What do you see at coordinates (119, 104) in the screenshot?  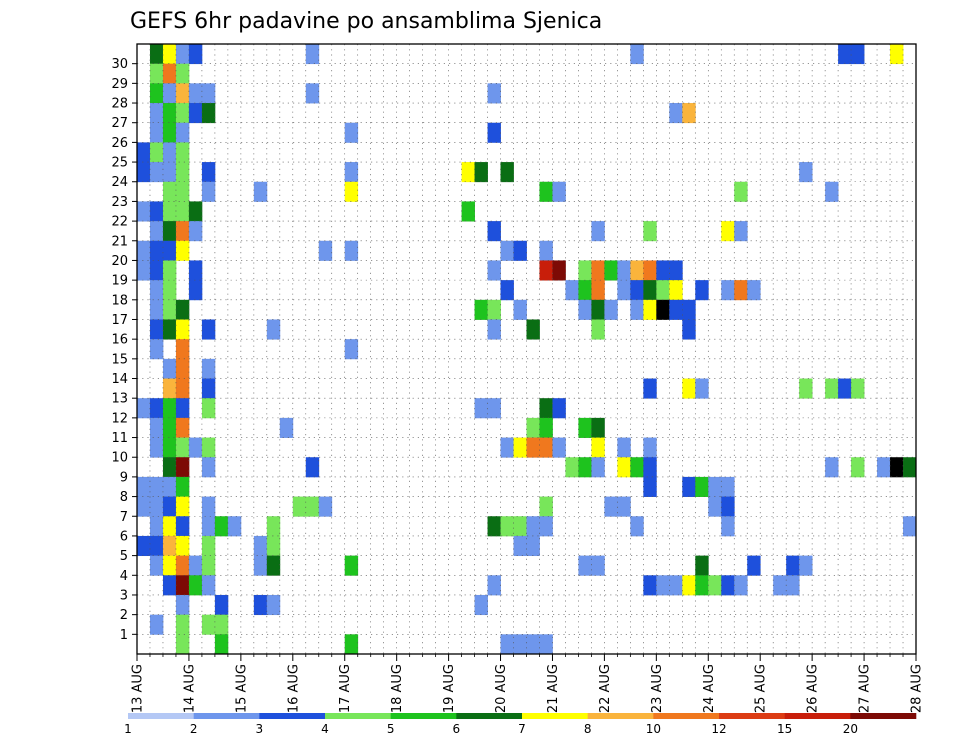 I see `y-tick-label: 28` at bounding box center [119, 104].